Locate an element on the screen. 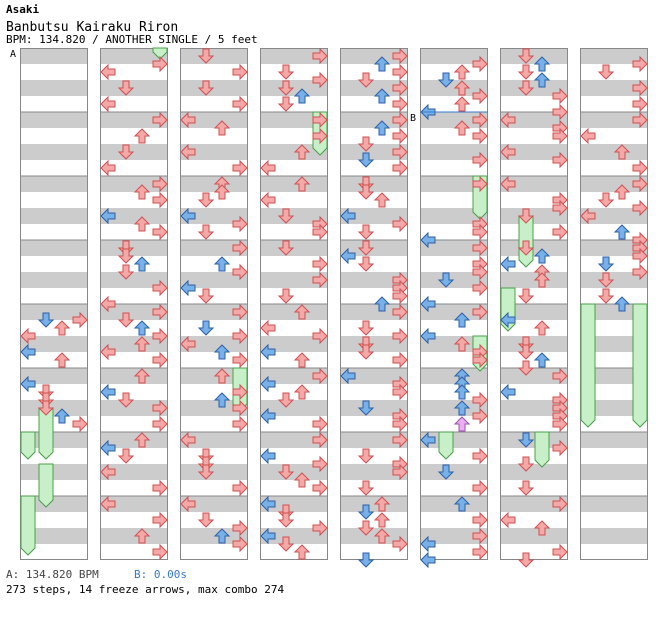  bpm-b-legend: B: 0.00s is located at coordinates (160, 574).